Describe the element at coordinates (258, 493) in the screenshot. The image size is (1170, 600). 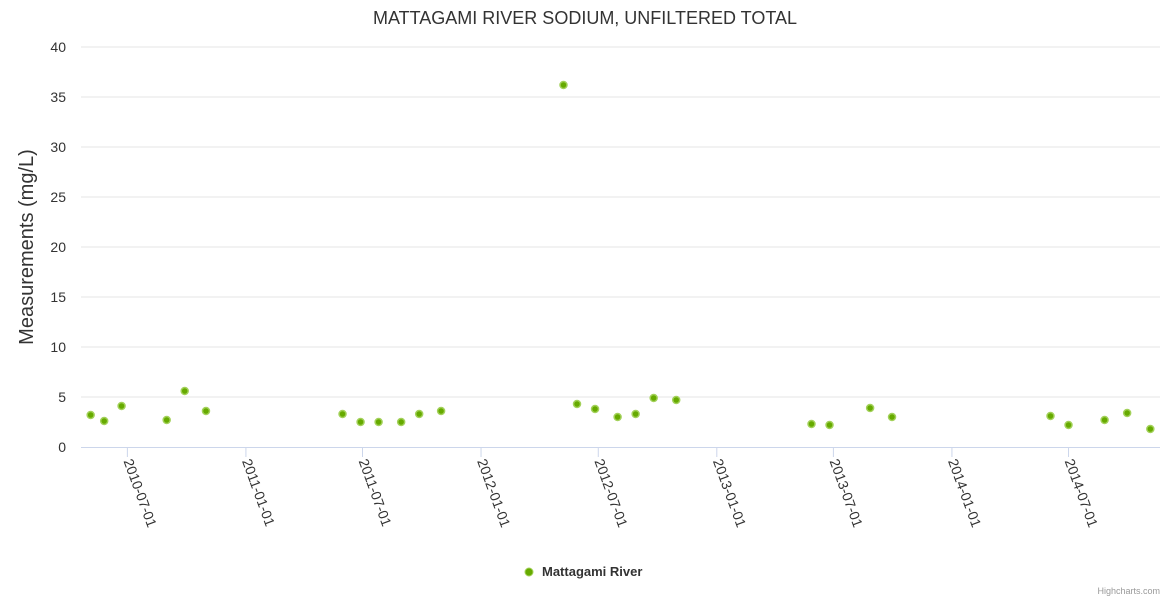
I see `x-tick-label: 2011-01-01` at that location.